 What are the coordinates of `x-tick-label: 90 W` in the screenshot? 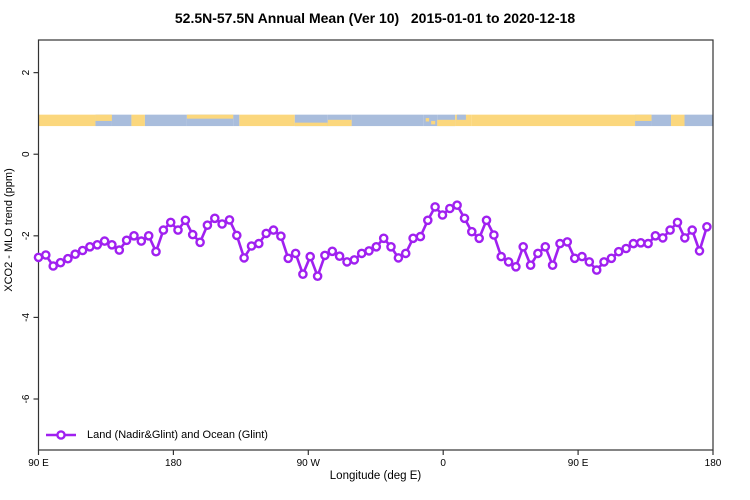 It's located at (309, 463).